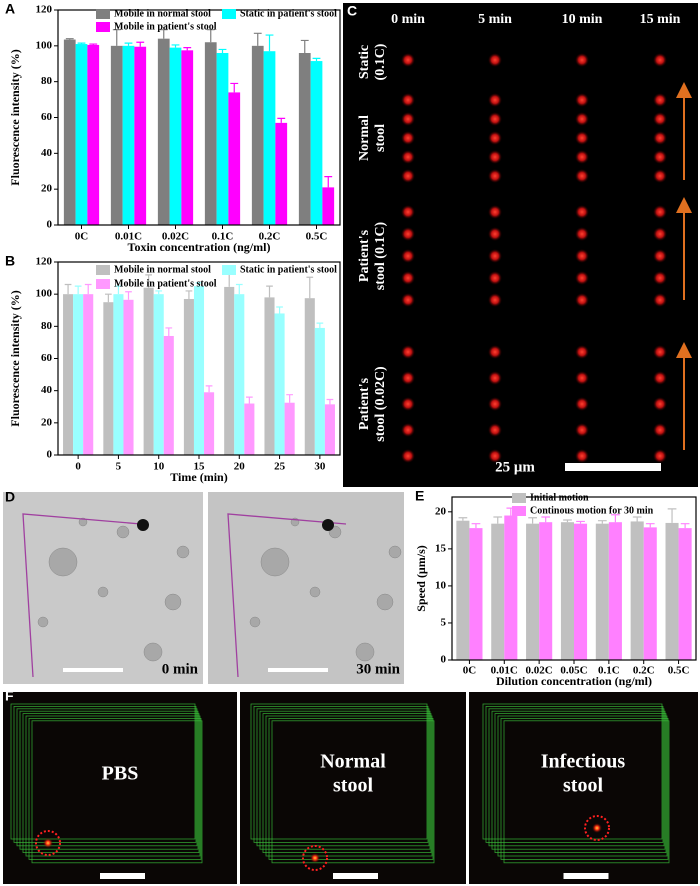 The image size is (700, 886). I want to click on x-tick-label: 0.1C, so click(609, 671).